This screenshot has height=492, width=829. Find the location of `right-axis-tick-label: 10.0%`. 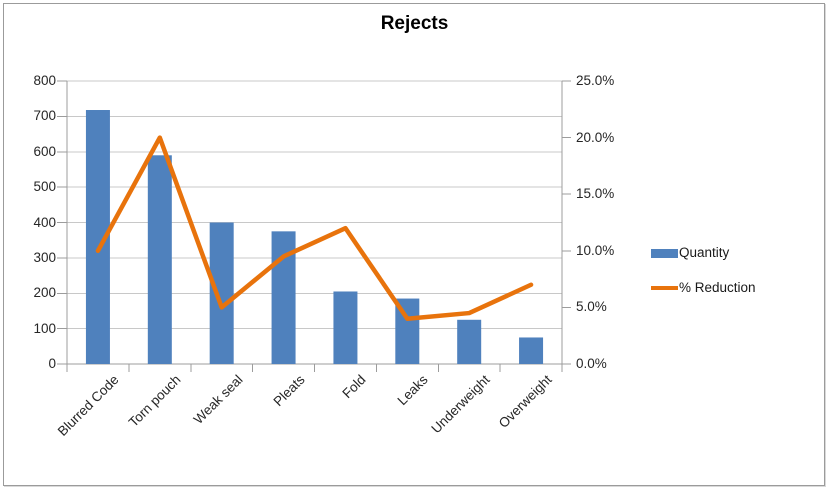

right-axis-tick-label: 10.0% is located at coordinates (595, 250).